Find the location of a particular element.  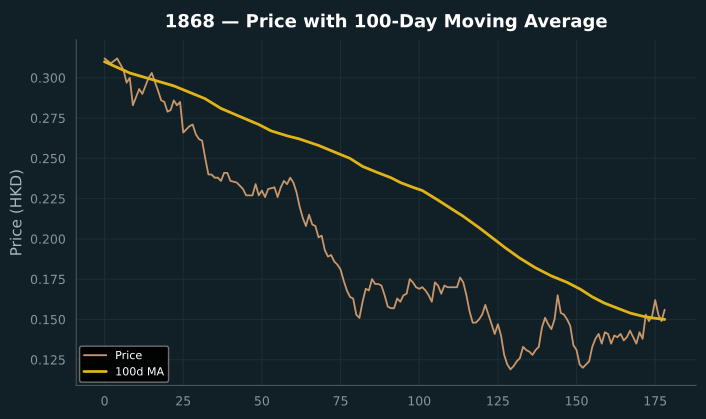

y-tick-label: 0.275 is located at coordinates (47, 119).